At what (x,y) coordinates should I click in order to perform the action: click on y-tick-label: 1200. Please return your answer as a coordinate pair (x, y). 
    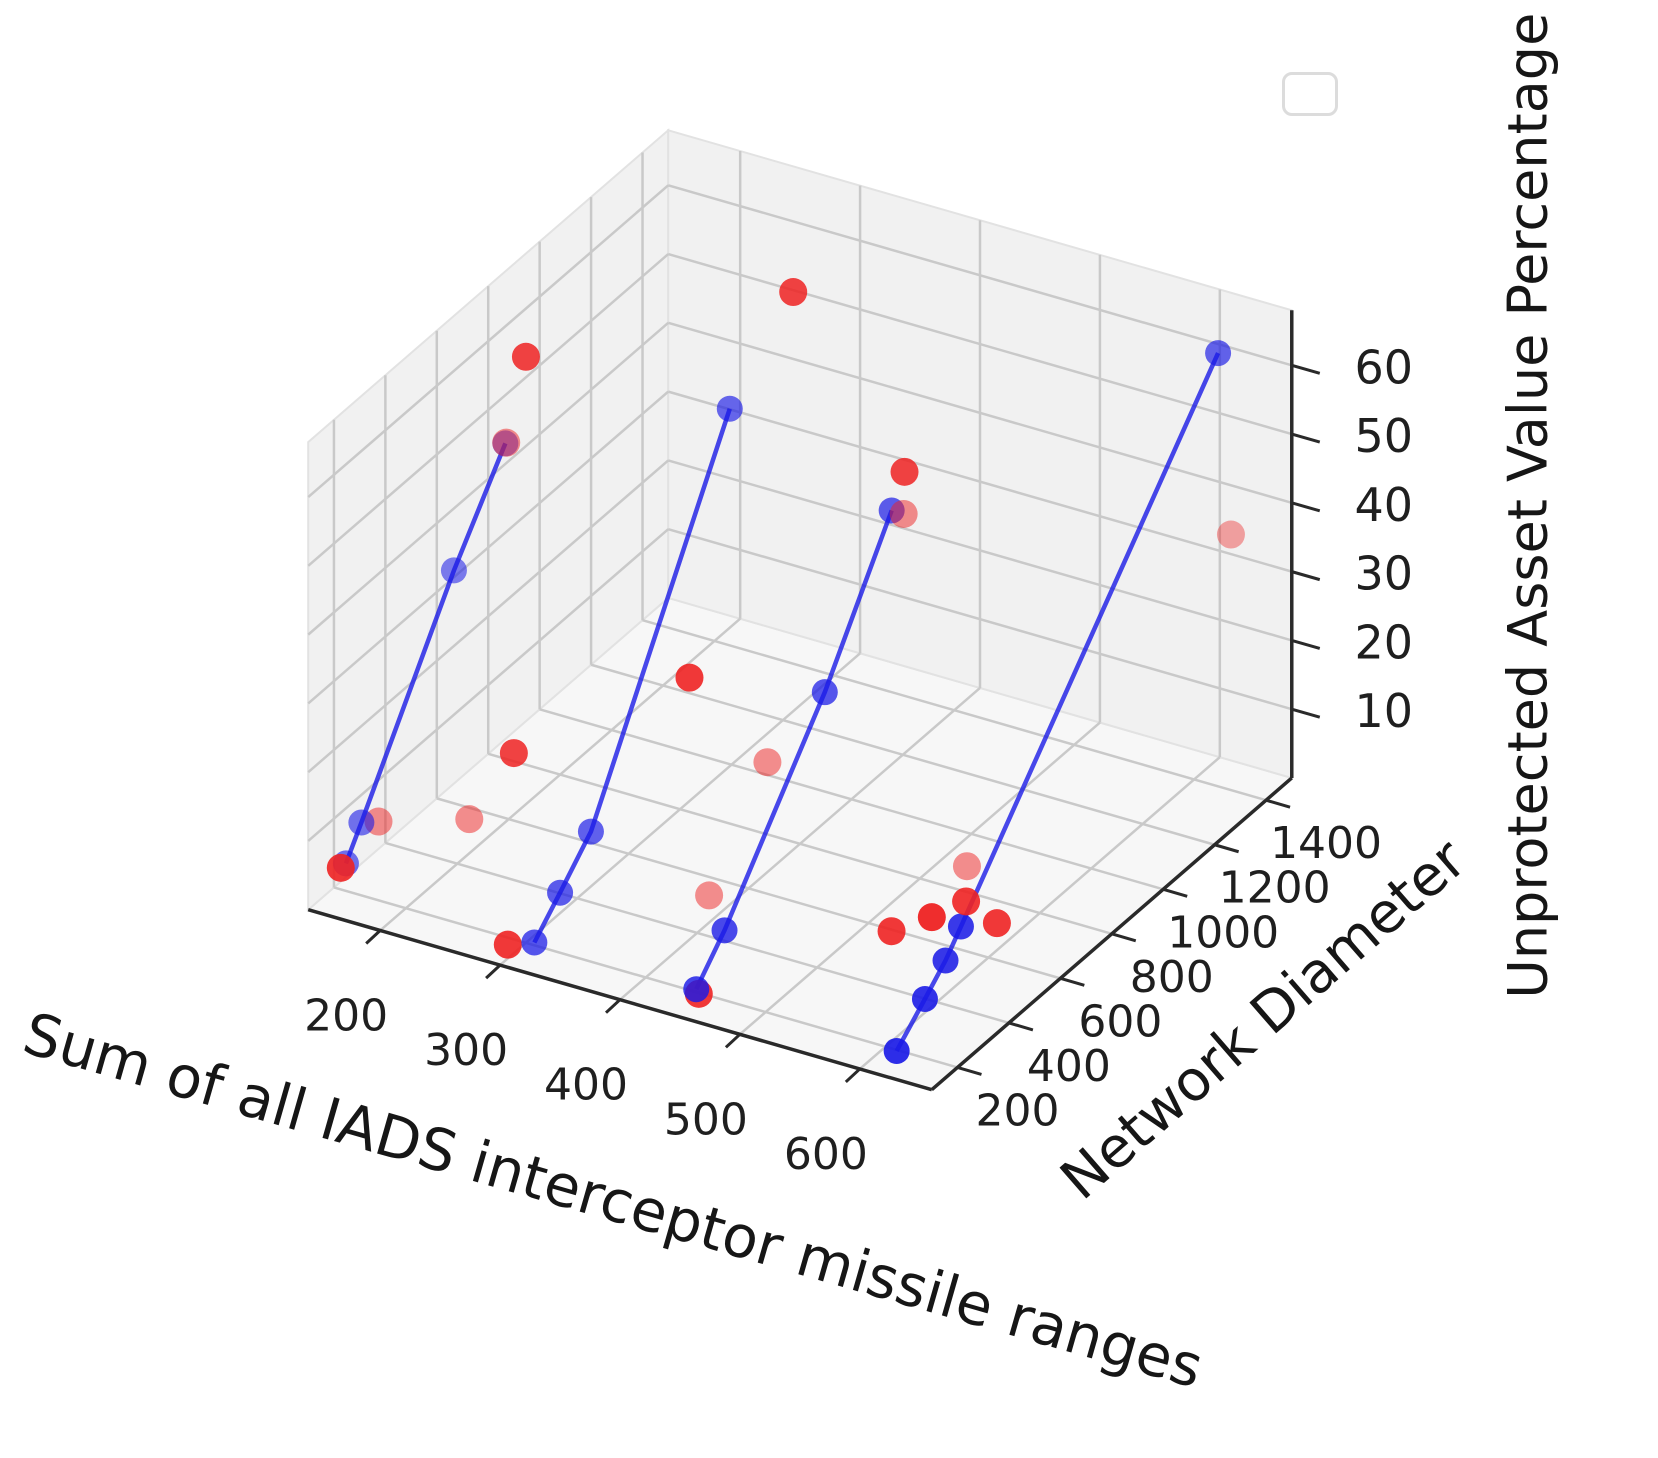
    Looking at the image, I should click on (1275, 888).